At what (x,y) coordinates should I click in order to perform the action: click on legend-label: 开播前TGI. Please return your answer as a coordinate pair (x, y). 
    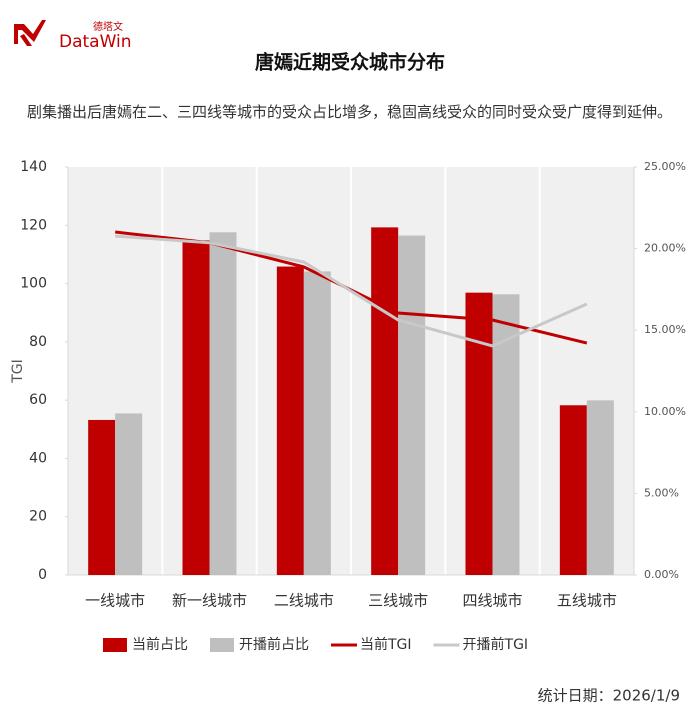
    Looking at the image, I should click on (496, 644).